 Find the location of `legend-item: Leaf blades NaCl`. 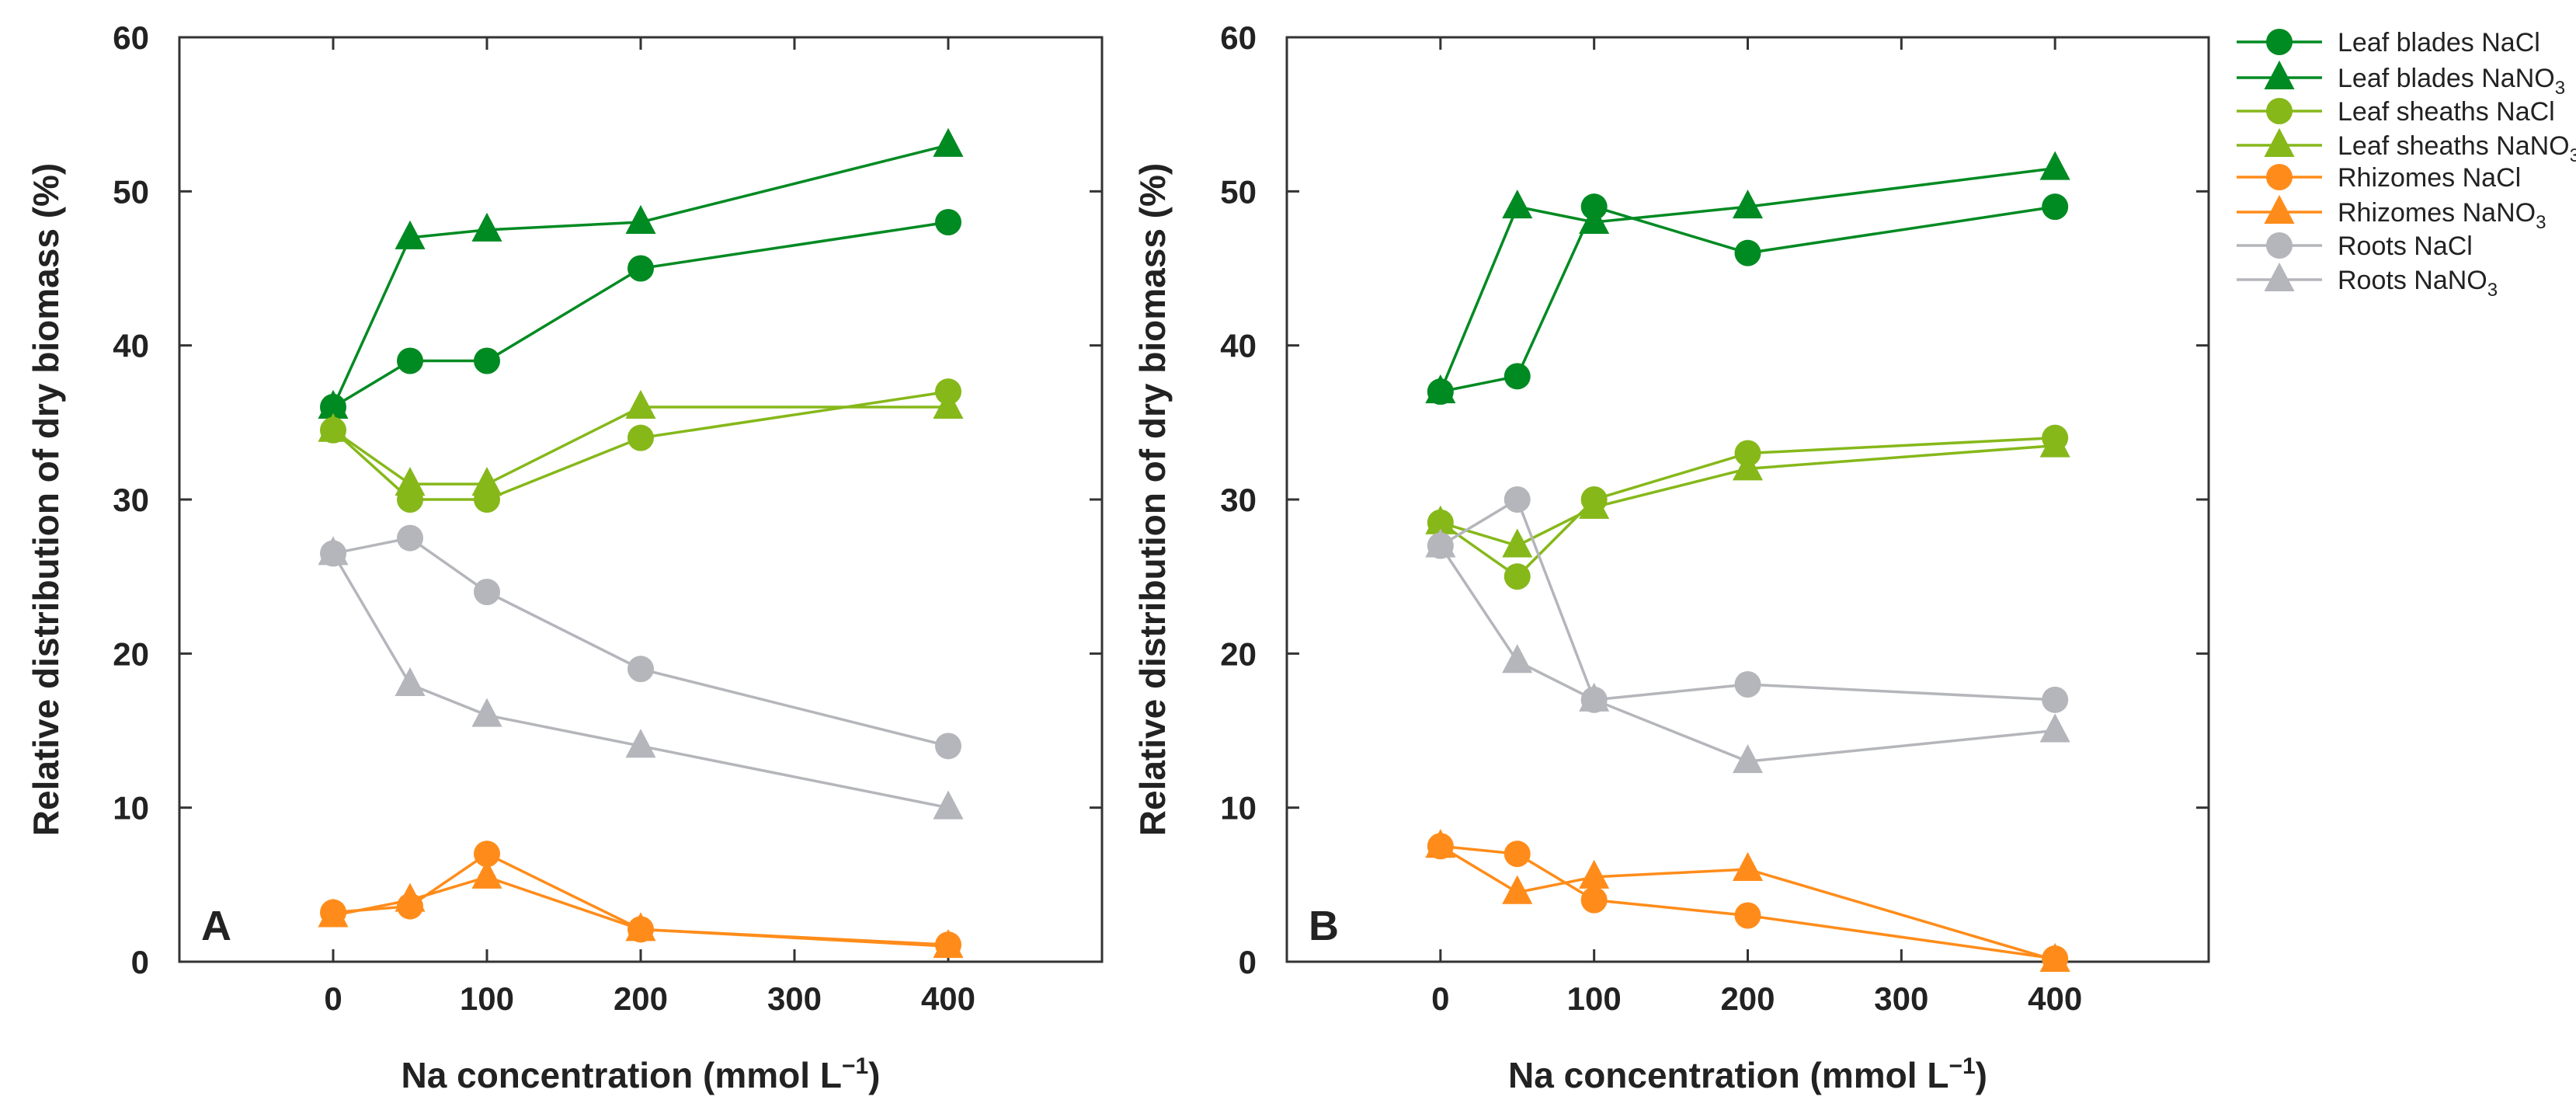

legend-item: Leaf blades NaCl is located at coordinates (2388, 42).